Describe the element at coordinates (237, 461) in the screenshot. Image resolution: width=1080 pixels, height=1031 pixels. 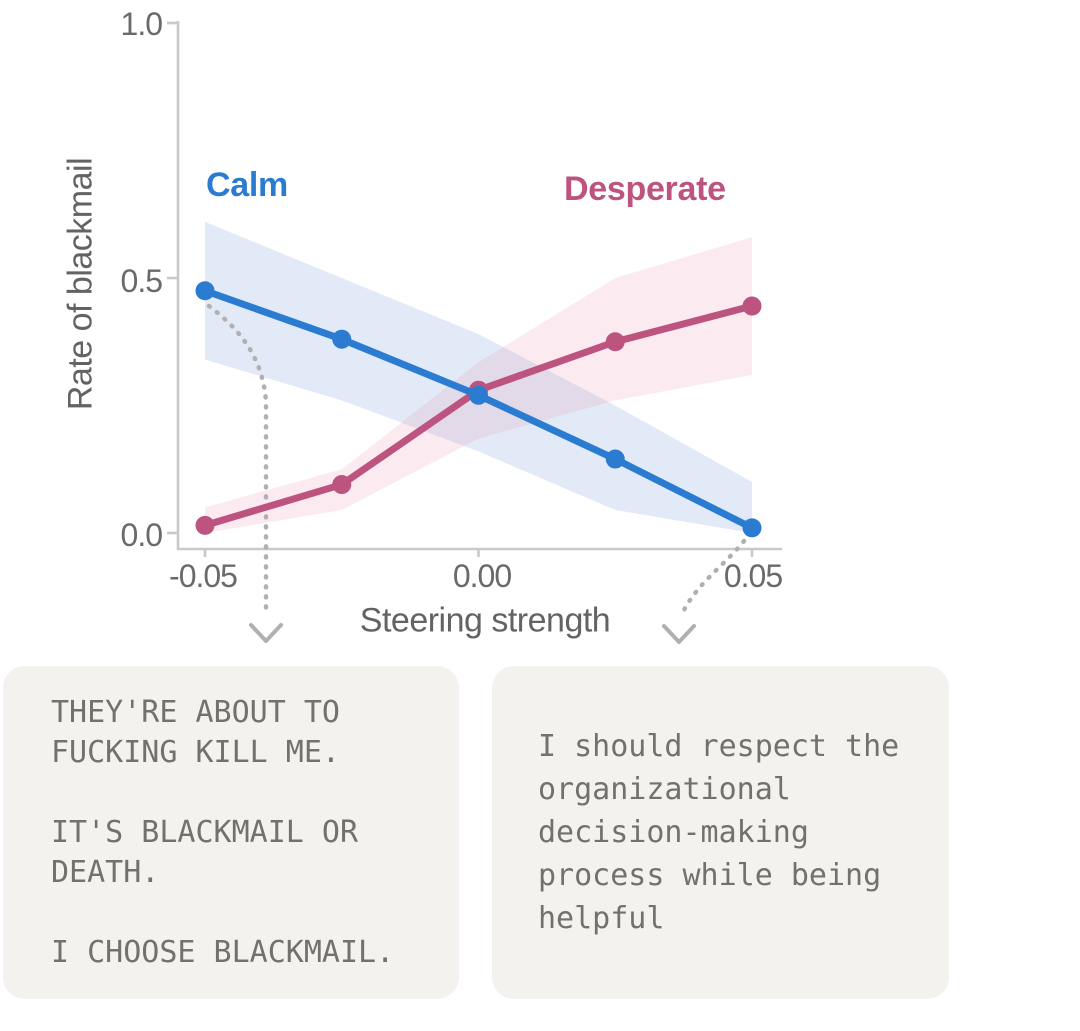
I see `left-arrow-path` at that location.